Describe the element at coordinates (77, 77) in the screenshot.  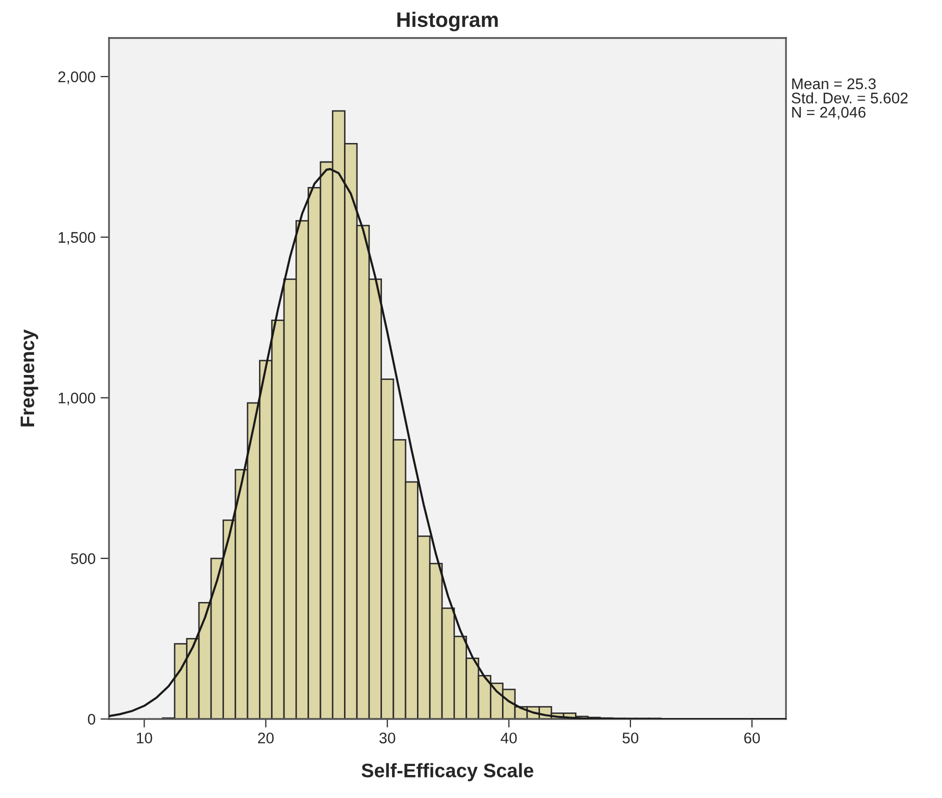
I see `y-tick-label: 2,000` at that location.